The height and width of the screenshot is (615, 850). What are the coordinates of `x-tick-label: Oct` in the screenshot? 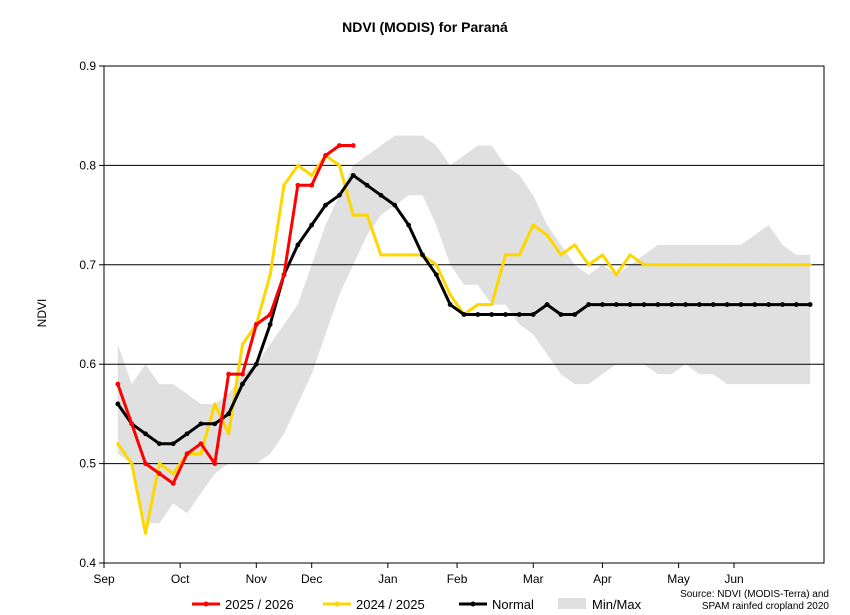 It's located at (180, 579).